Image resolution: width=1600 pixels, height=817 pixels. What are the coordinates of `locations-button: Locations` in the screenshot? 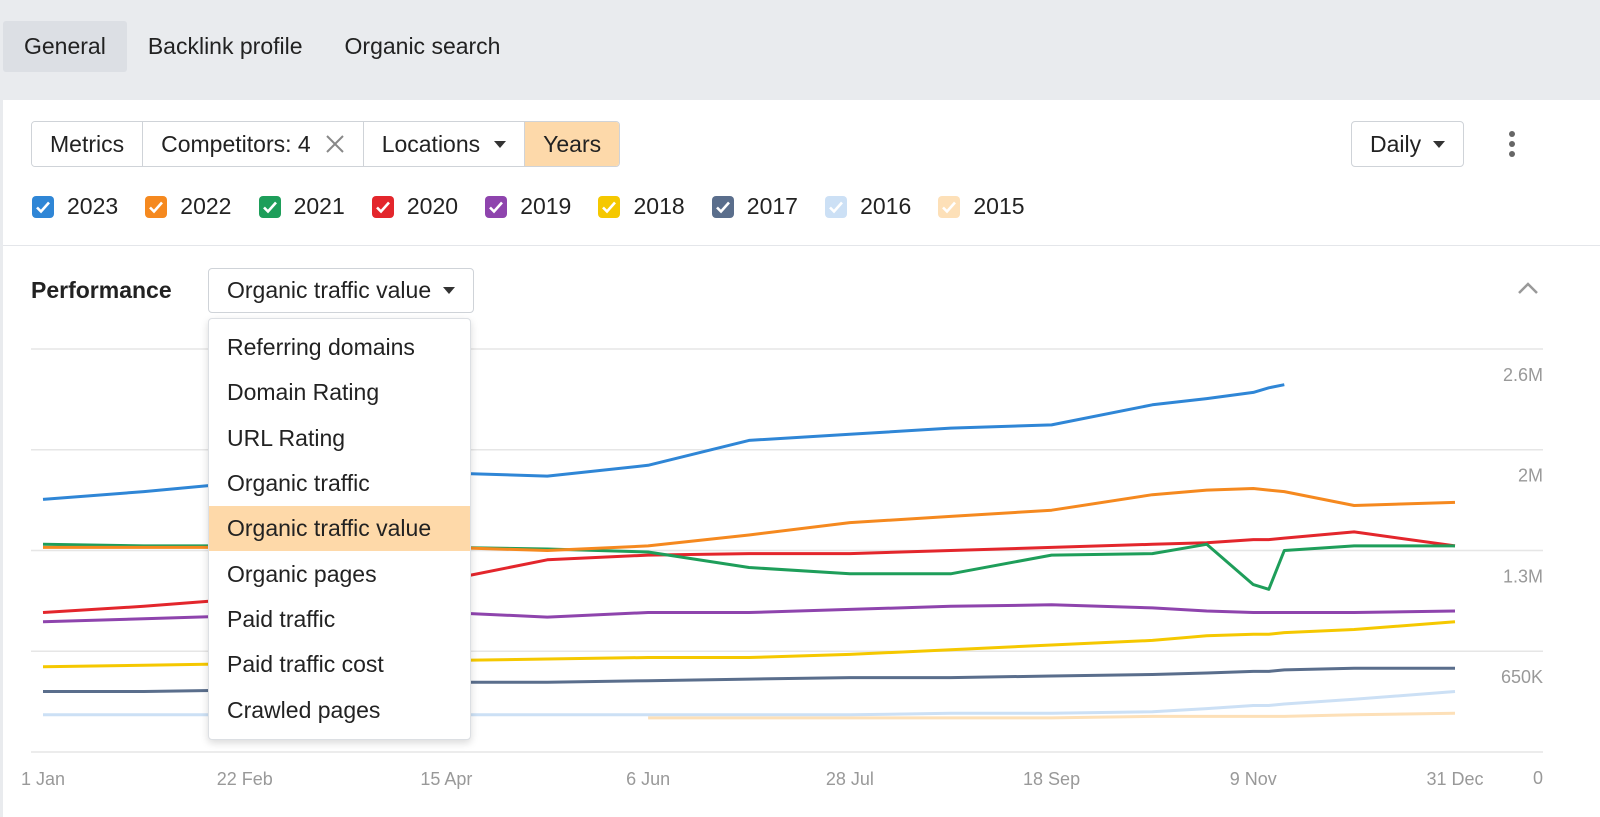 It's located at (444, 144).